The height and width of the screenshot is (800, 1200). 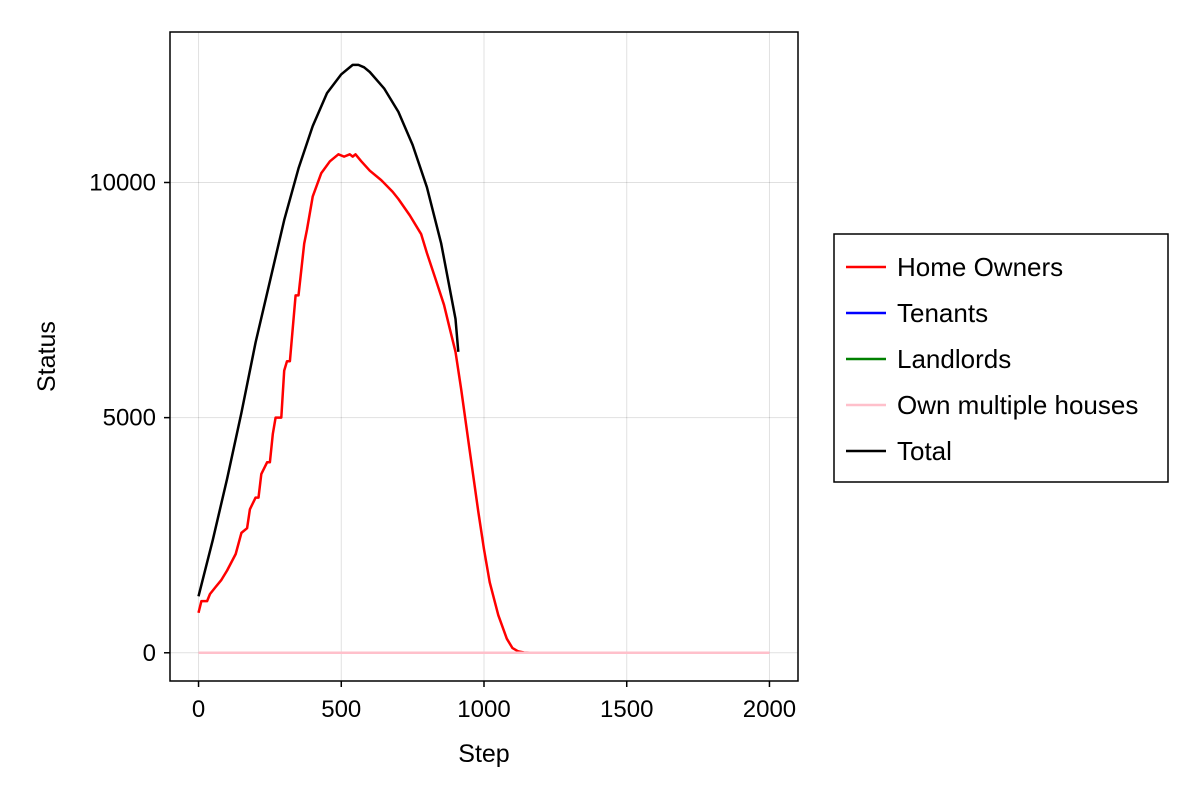 I want to click on y-tick-label: 10000, so click(x=122, y=182).